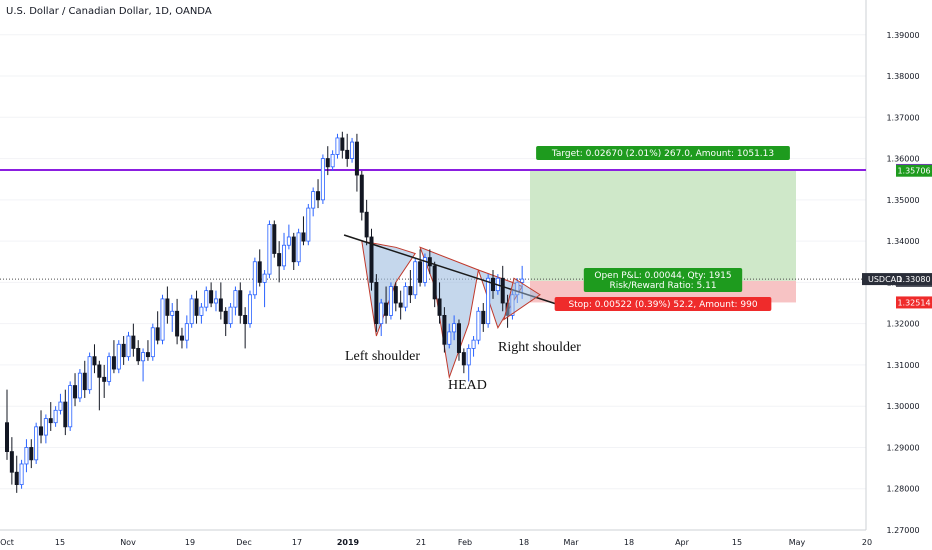 The image size is (932, 550). Describe the element at coordinates (902, 241) in the screenshot. I see `y-tick-label: 1.34000` at that location.